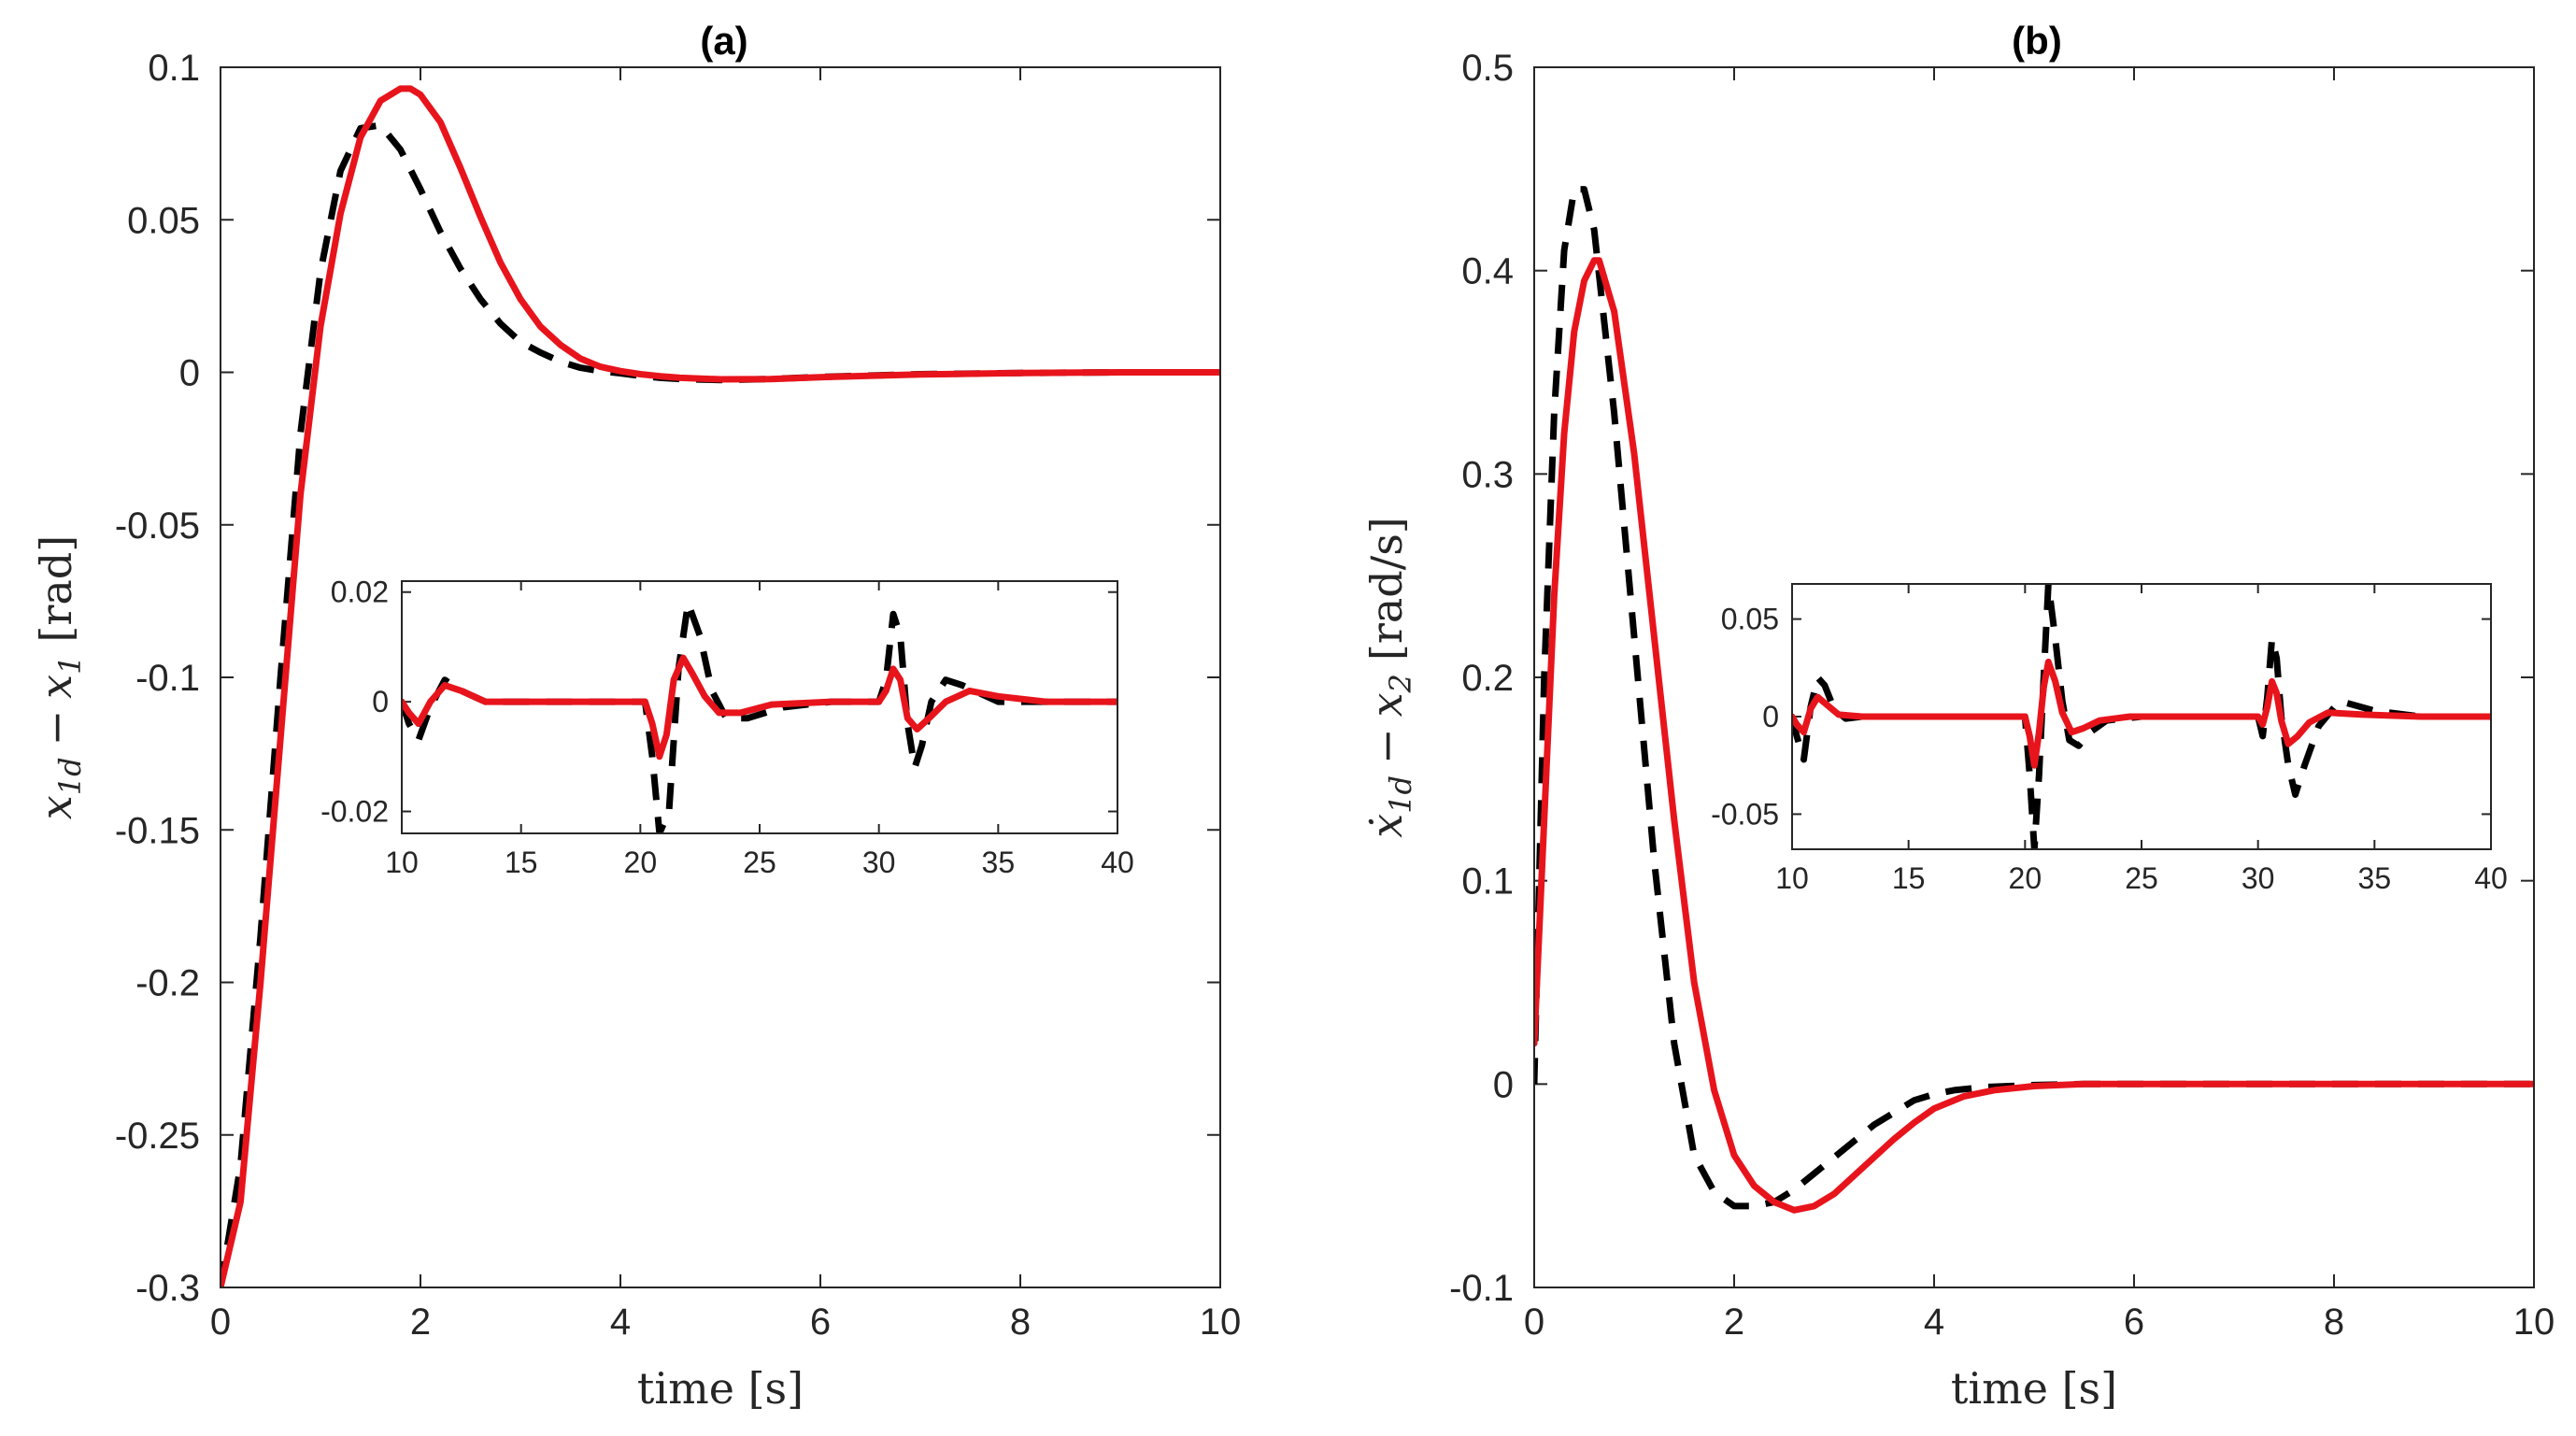 This screenshot has height=1436, width=2576. What do you see at coordinates (56, 728) in the screenshot?
I see `panel-a-ylabel-op: −` at bounding box center [56, 728].